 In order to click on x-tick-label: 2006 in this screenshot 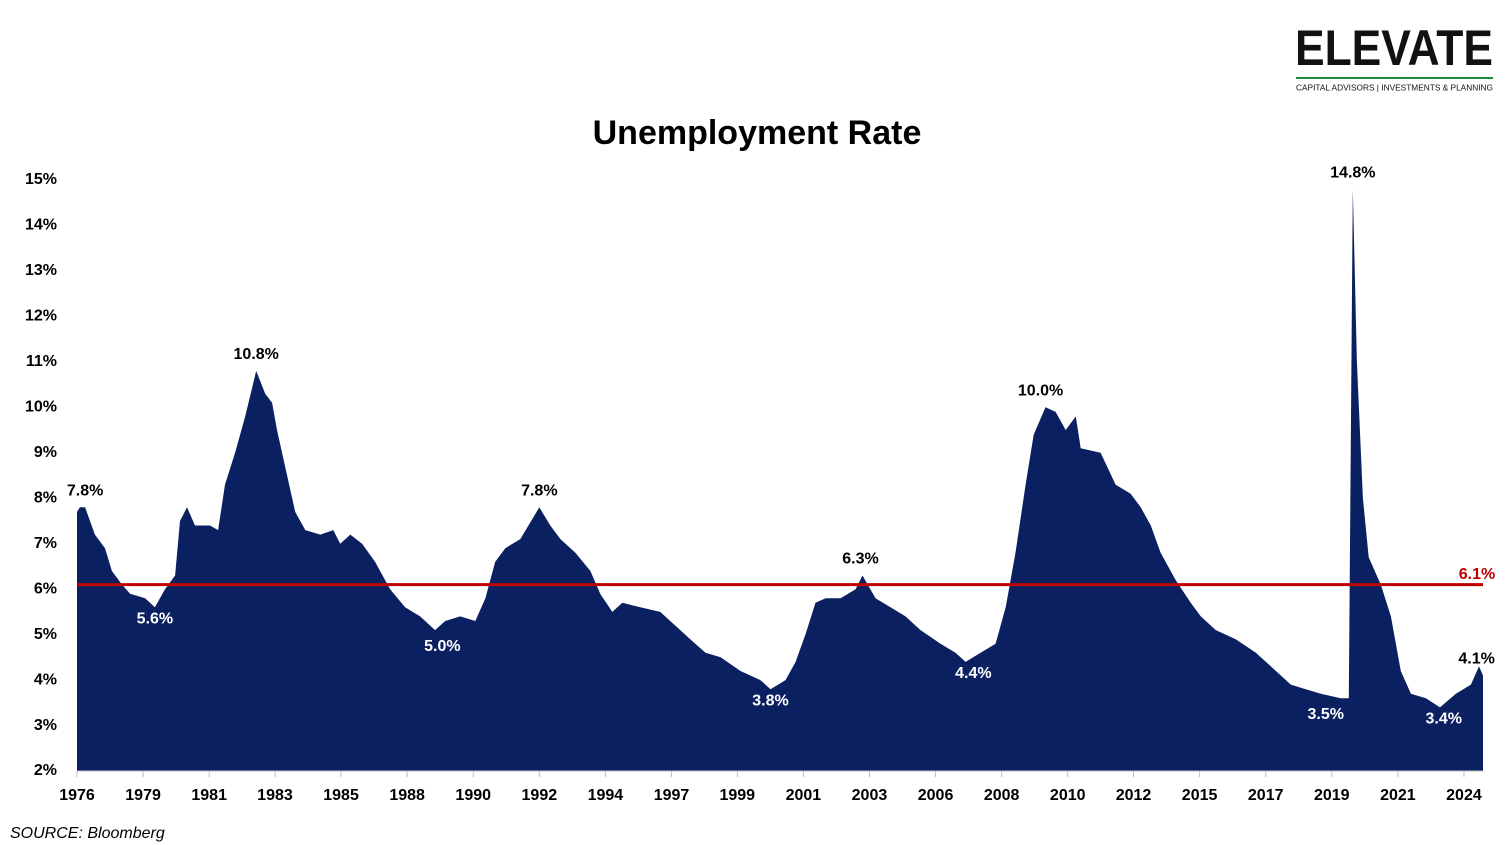, I will do `click(936, 795)`.